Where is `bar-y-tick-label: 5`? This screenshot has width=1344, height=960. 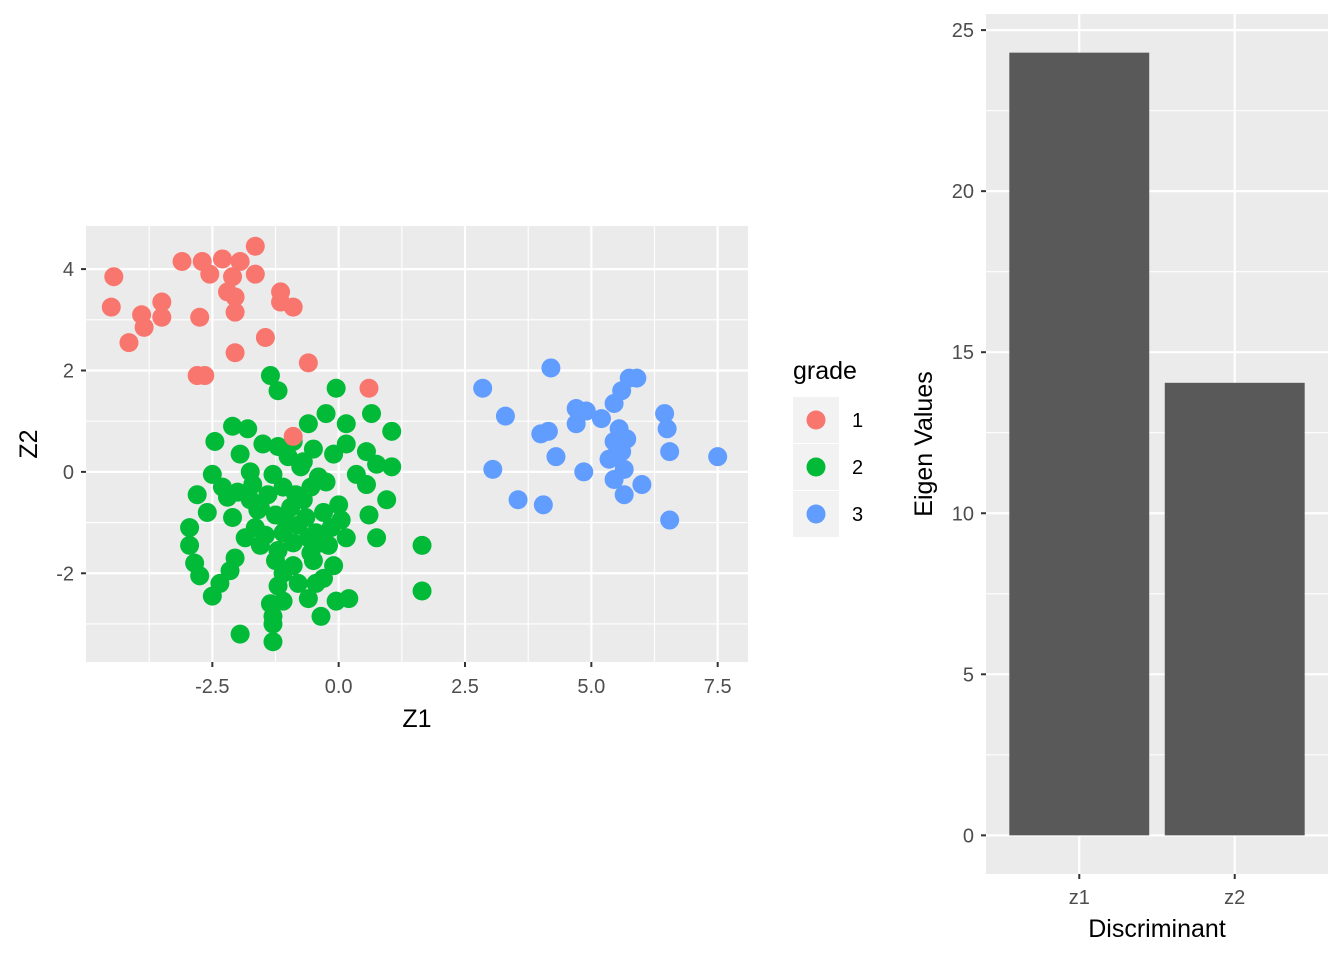 bar-y-tick-label: 5 is located at coordinates (968, 675).